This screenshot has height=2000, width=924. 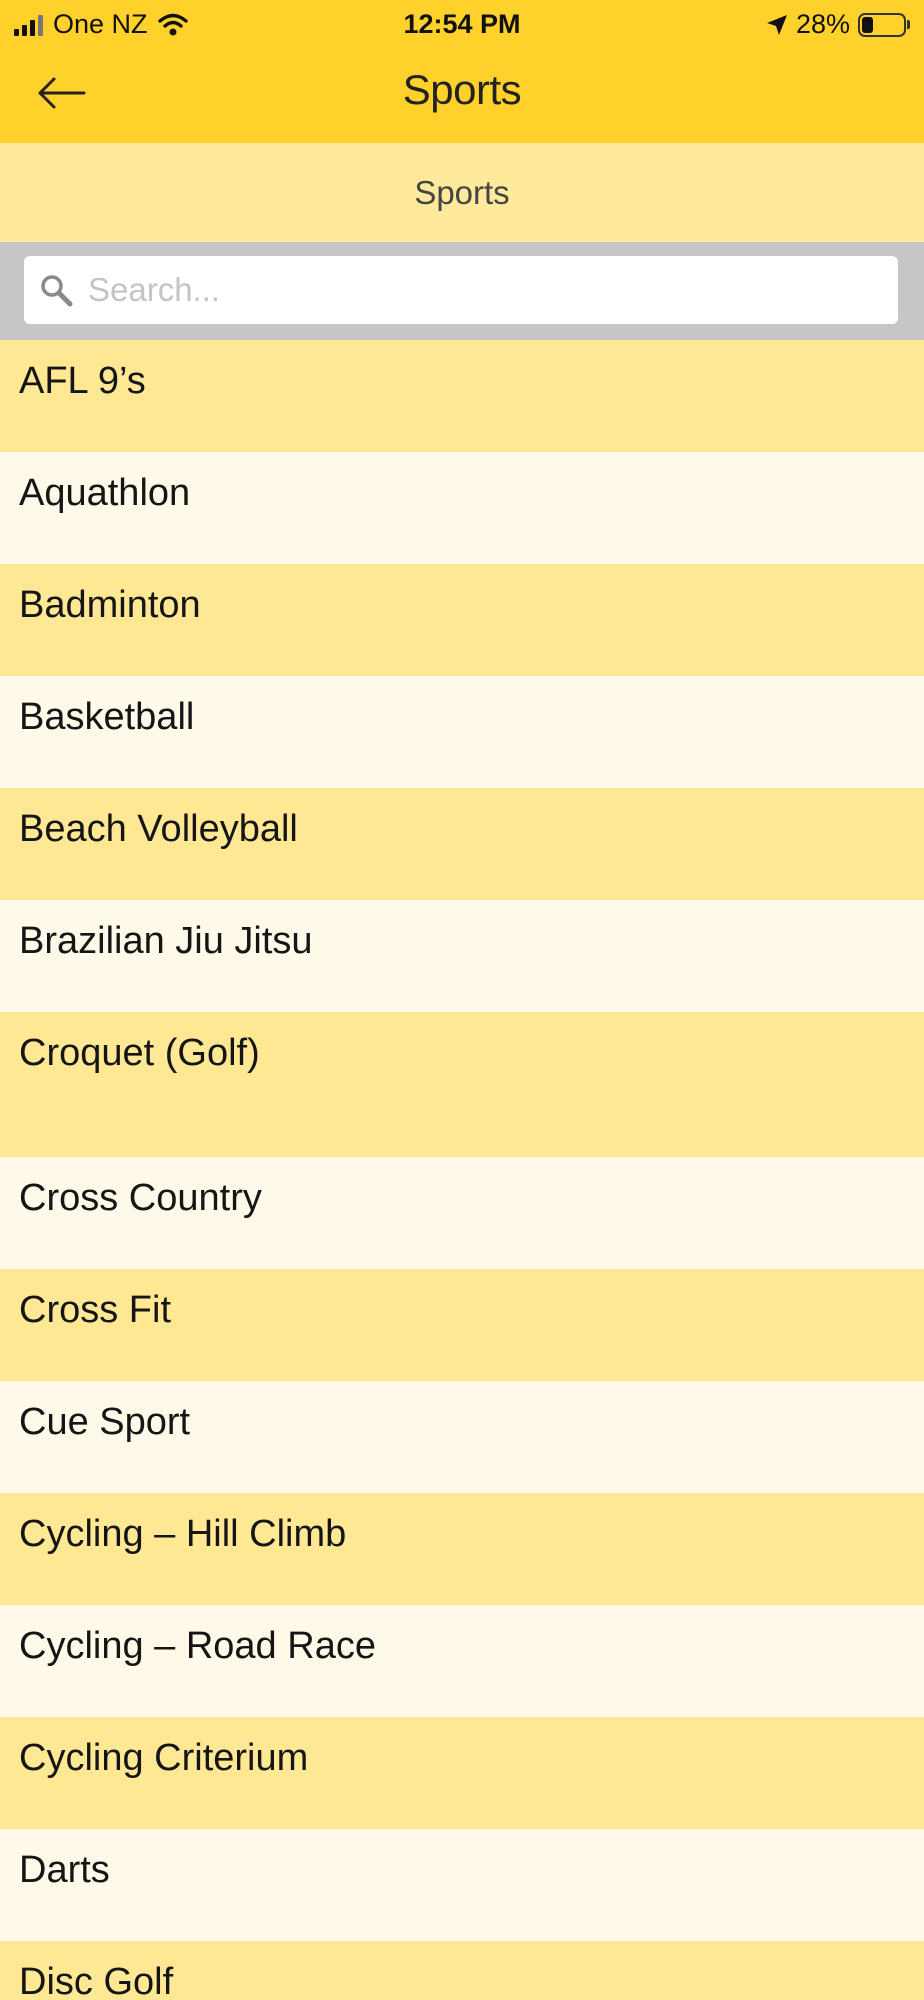 What do you see at coordinates (462, 192) in the screenshot?
I see `section-title: Sports` at bounding box center [462, 192].